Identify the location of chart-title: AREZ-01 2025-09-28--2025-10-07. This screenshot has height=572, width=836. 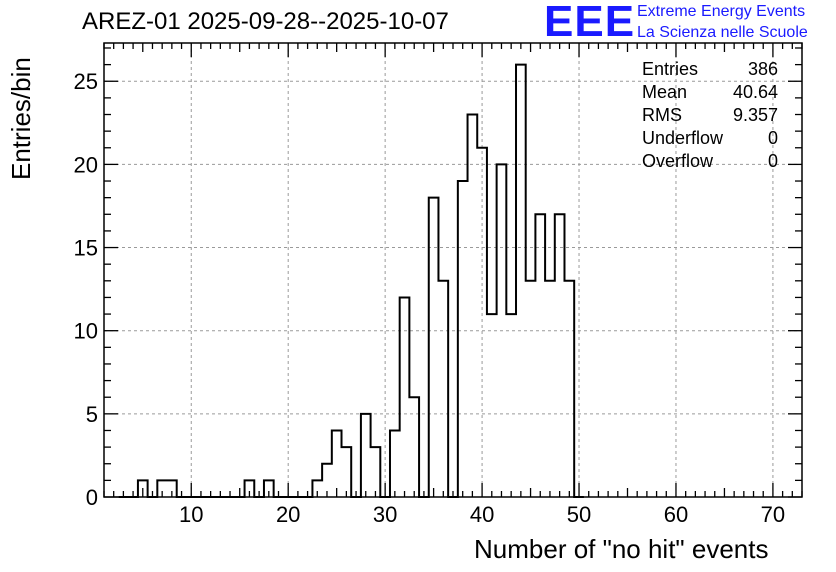
(265, 21).